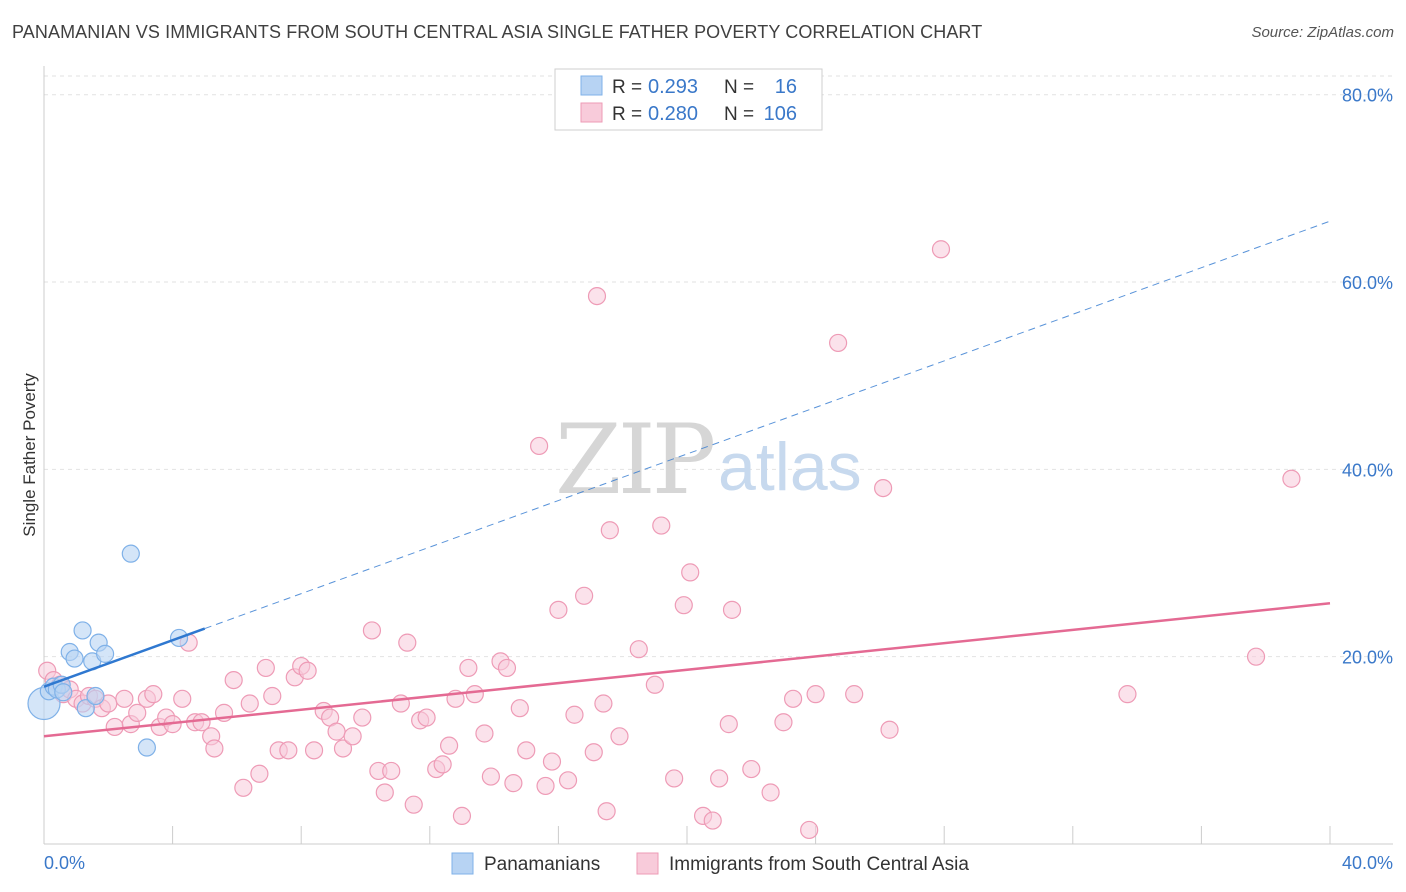 The image size is (1406, 892). What do you see at coordinates (739, 114) in the screenshot?
I see `legend-n-label-1: N =` at bounding box center [739, 114].